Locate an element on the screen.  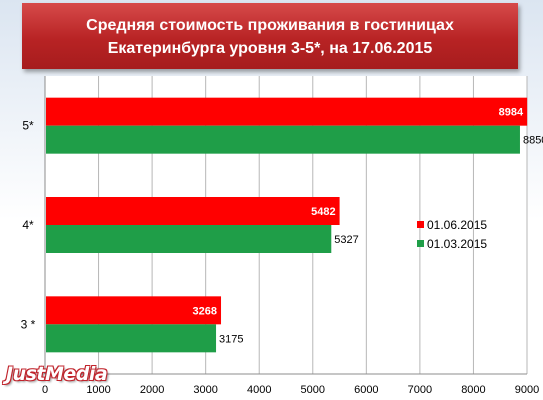
chart-title-line-2: Екатеринбурга уровня 3-5*, на 17.06.2015 is located at coordinates (270, 48).